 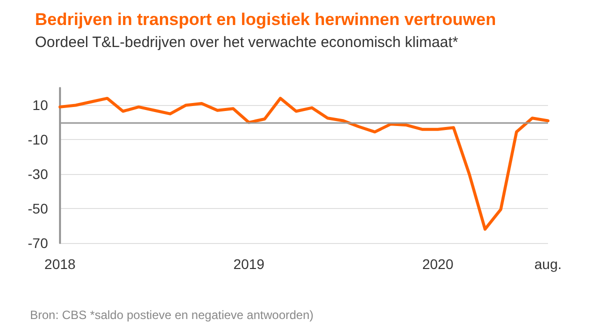 What do you see at coordinates (172, 315) in the screenshot?
I see `text: Bron: CBS *saldo postieve en negatieve antwoorden)` at bounding box center [172, 315].